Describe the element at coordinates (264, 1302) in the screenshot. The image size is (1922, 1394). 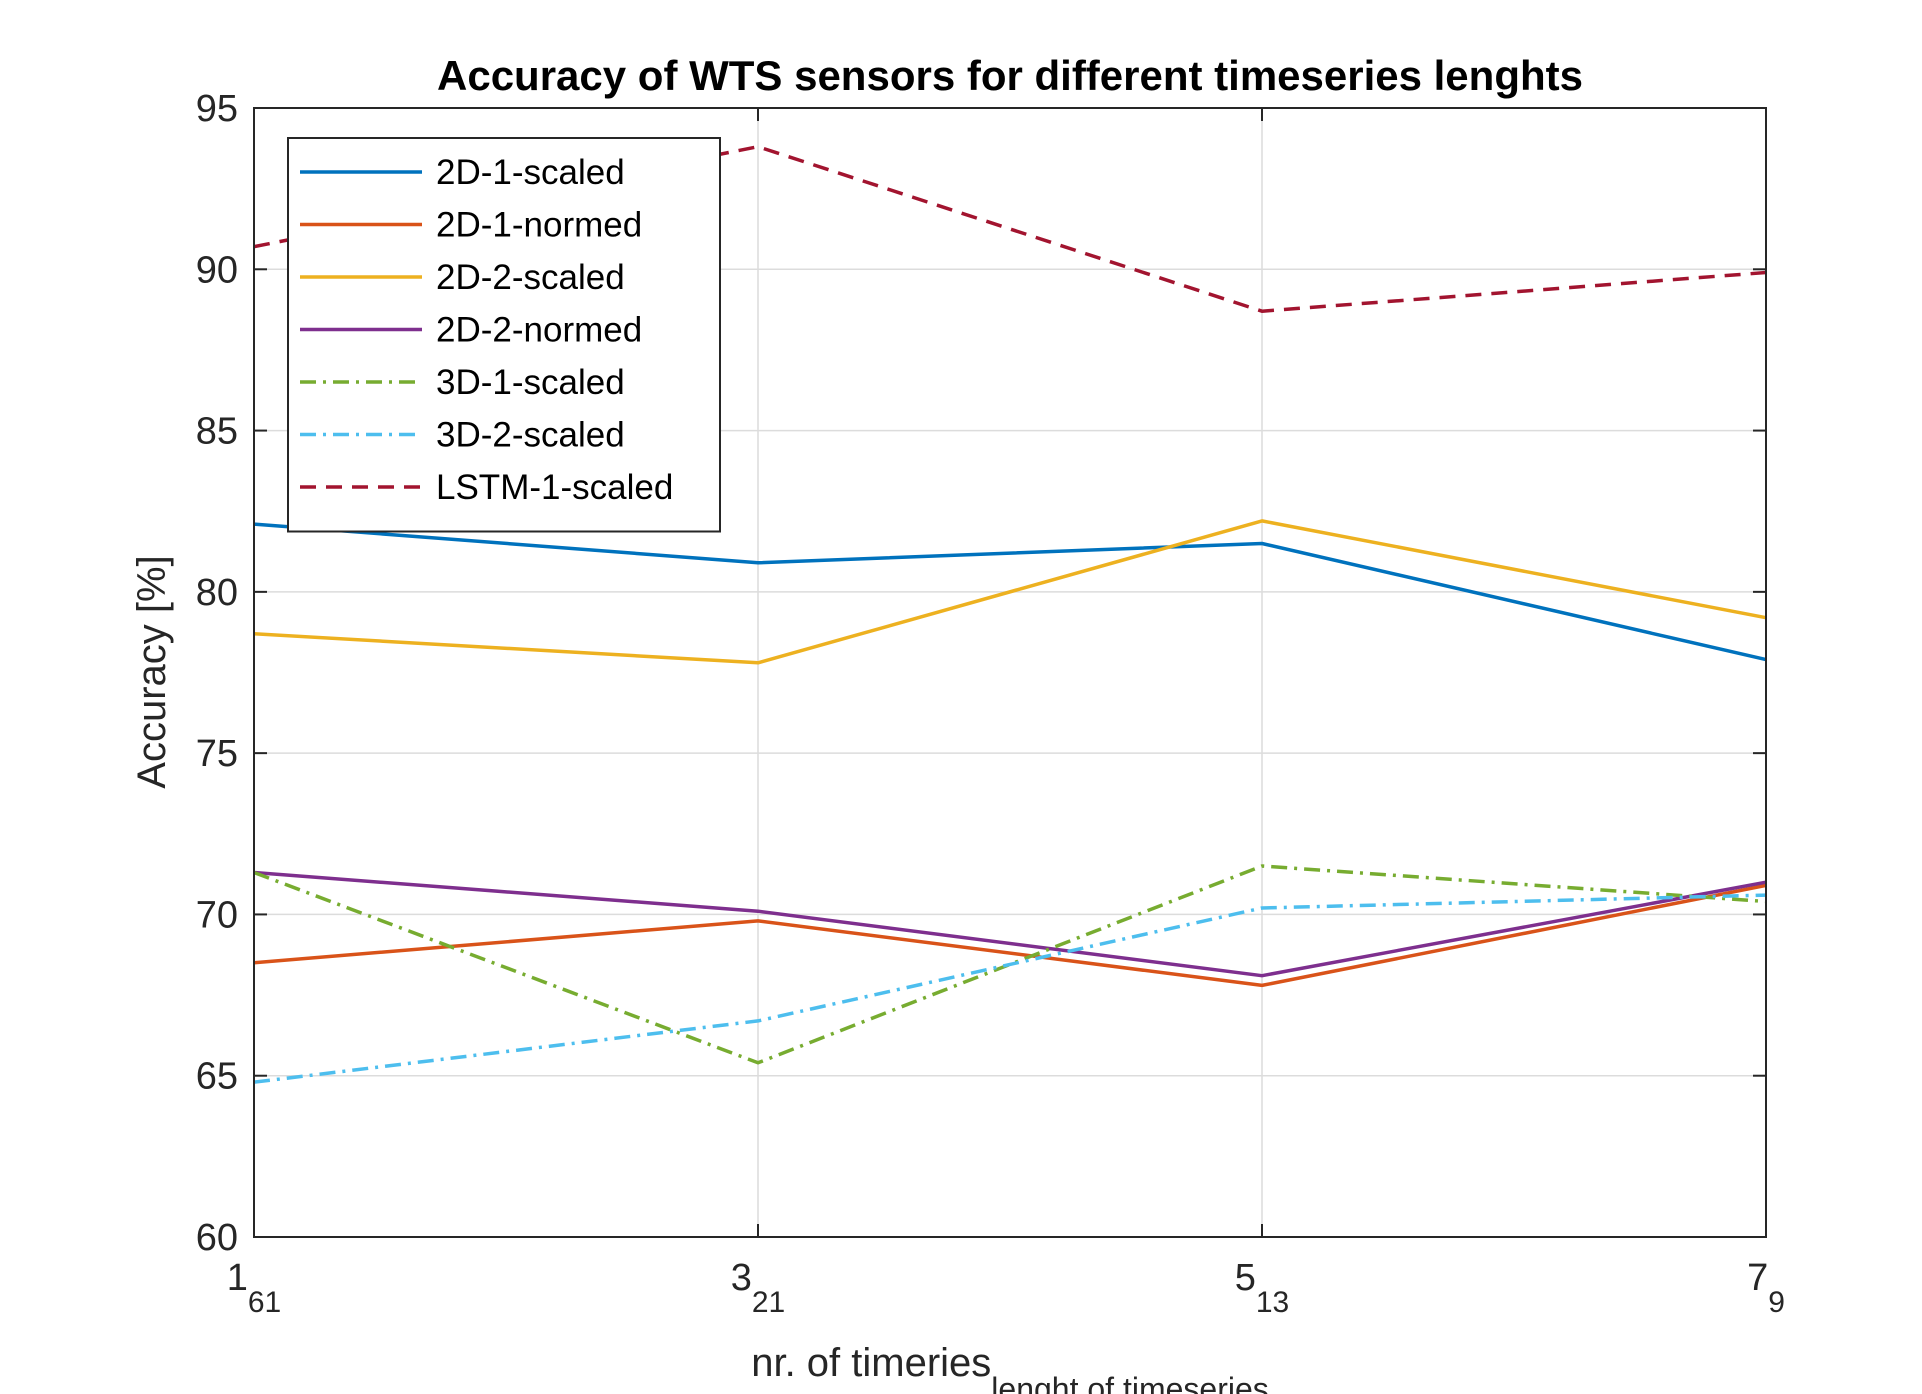
I see `x-tick-label-subscript: 61` at that location.